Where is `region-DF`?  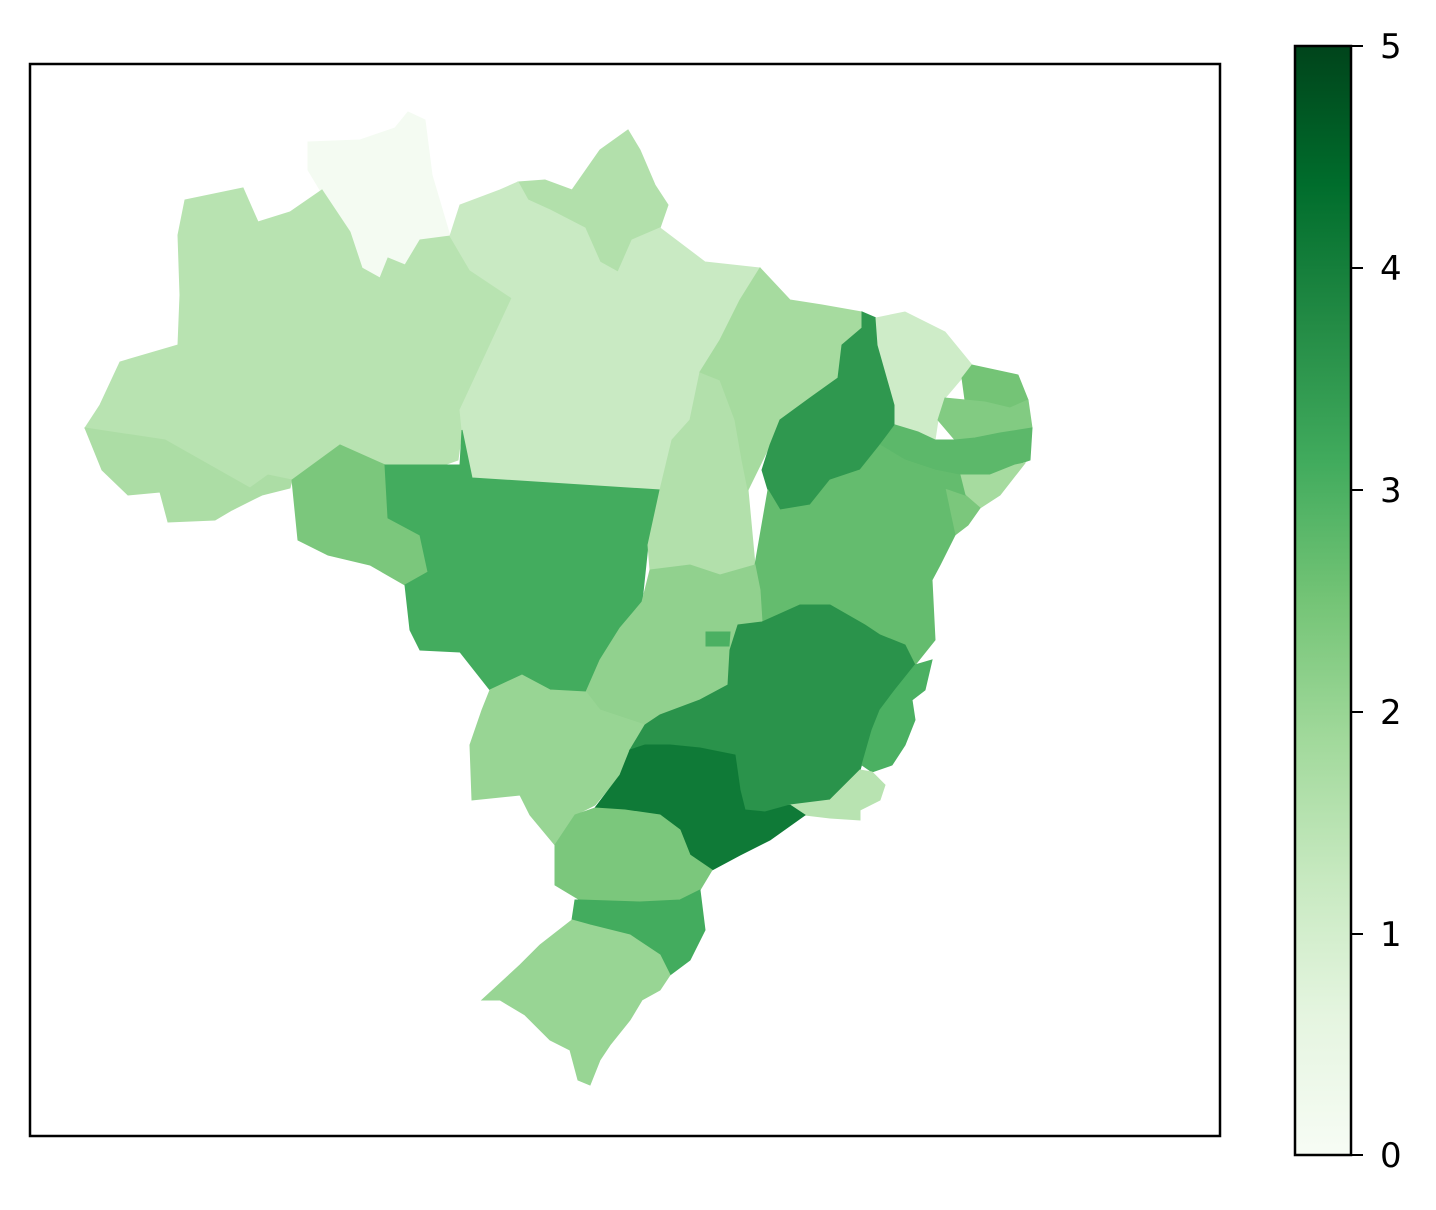 region-DF is located at coordinates (718, 639).